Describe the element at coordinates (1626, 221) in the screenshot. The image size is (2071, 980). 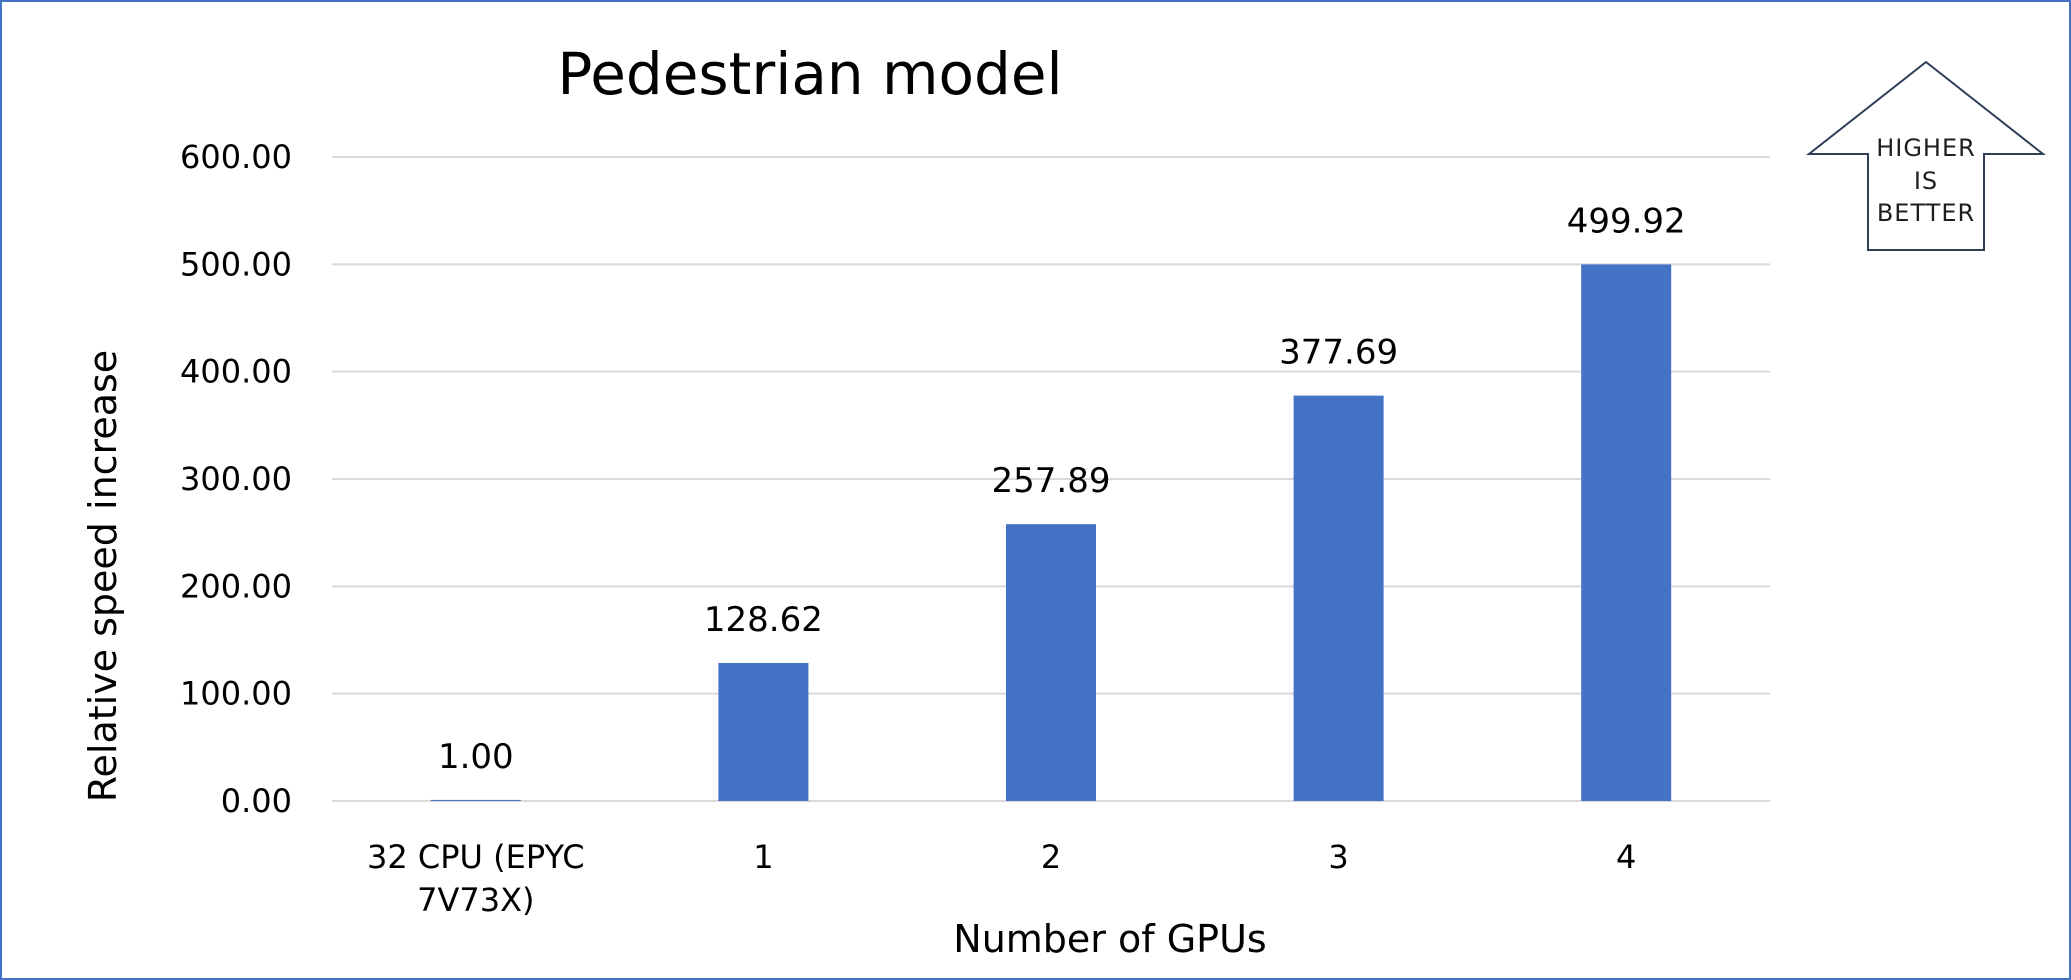
I see `data-label: 499.92` at that location.